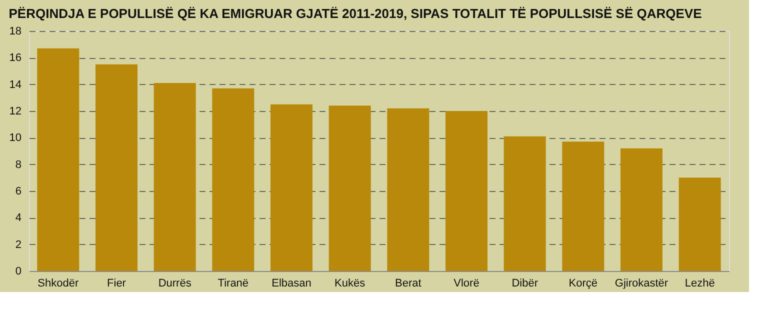  What do you see at coordinates (641, 284) in the screenshot?
I see `x-tick-label: Gjirokastër` at bounding box center [641, 284].